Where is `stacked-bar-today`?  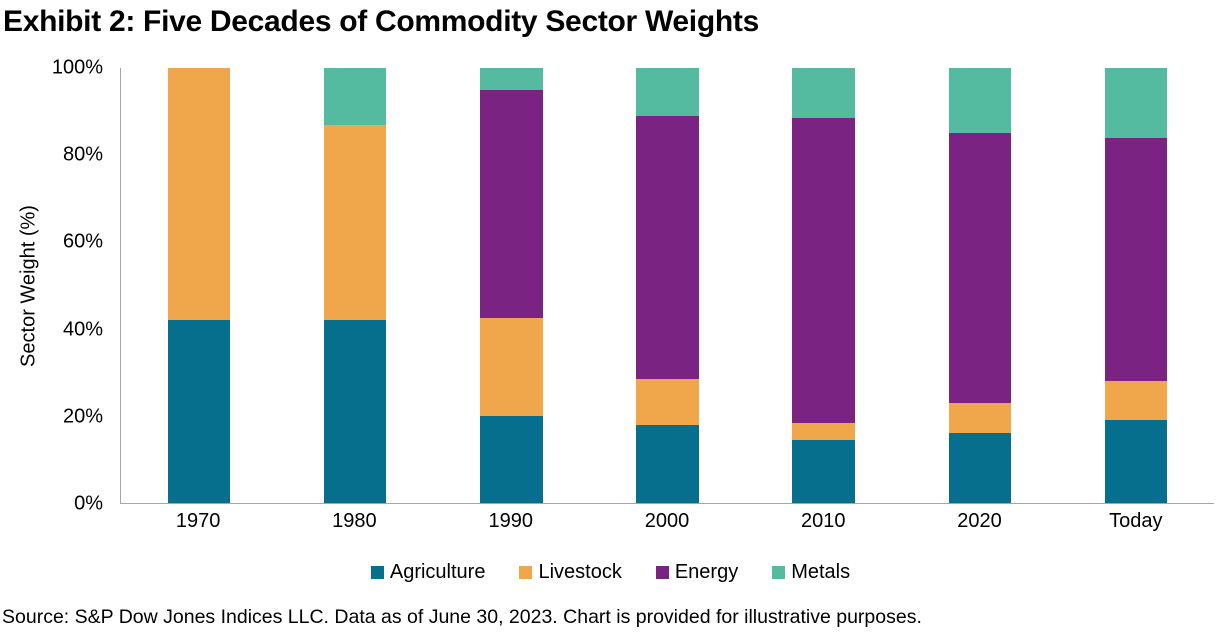 stacked-bar-today is located at coordinates (1136, 285).